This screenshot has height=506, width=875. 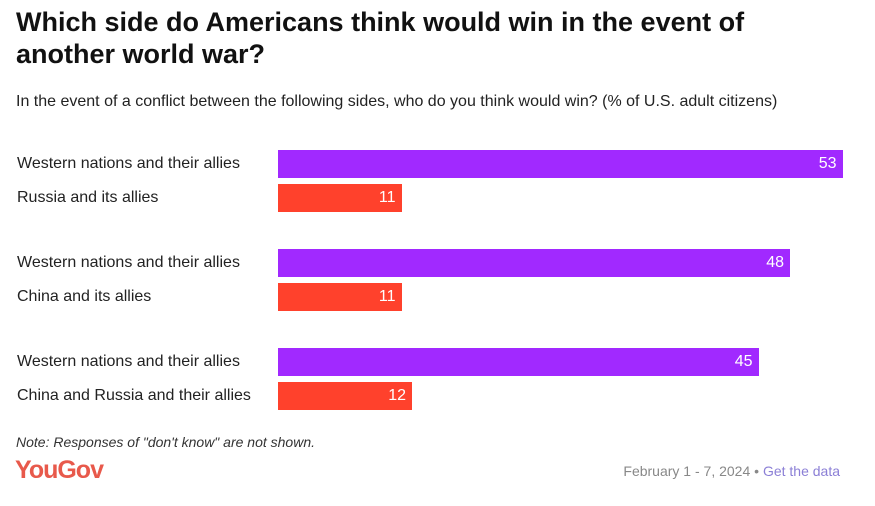 I want to click on bar-label: China and Russia and their allies, so click(x=134, y=395).